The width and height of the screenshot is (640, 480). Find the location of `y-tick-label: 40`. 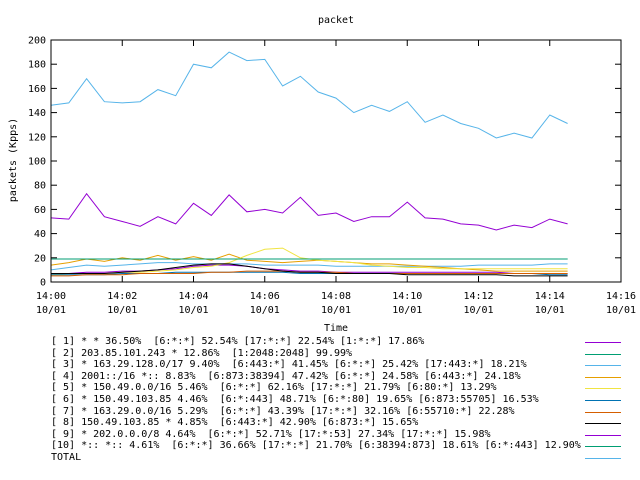

y-tick-label: 40 is located at coordinates (40, 234).